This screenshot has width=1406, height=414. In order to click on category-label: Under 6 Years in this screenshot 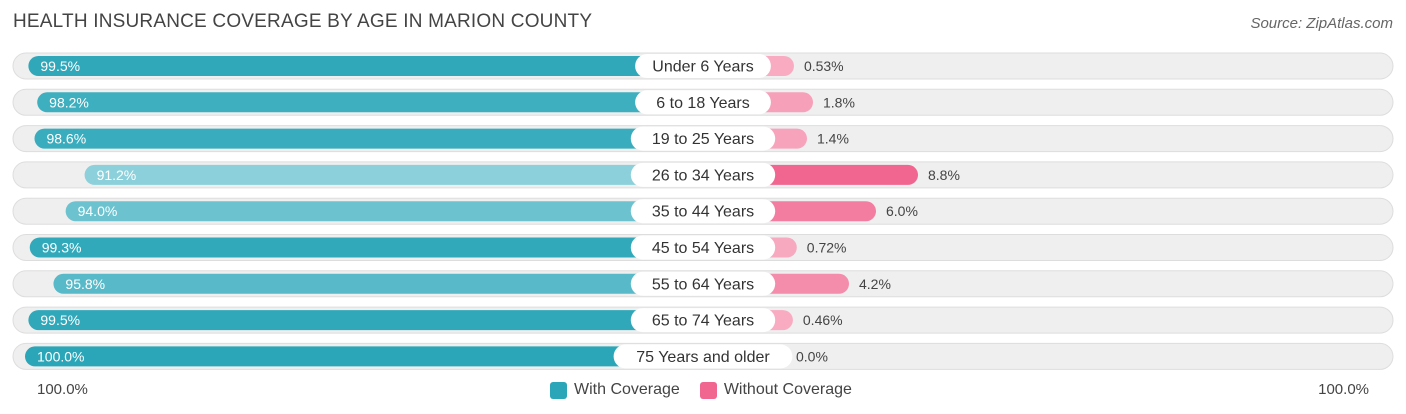, I will do `click(702, 67)`.